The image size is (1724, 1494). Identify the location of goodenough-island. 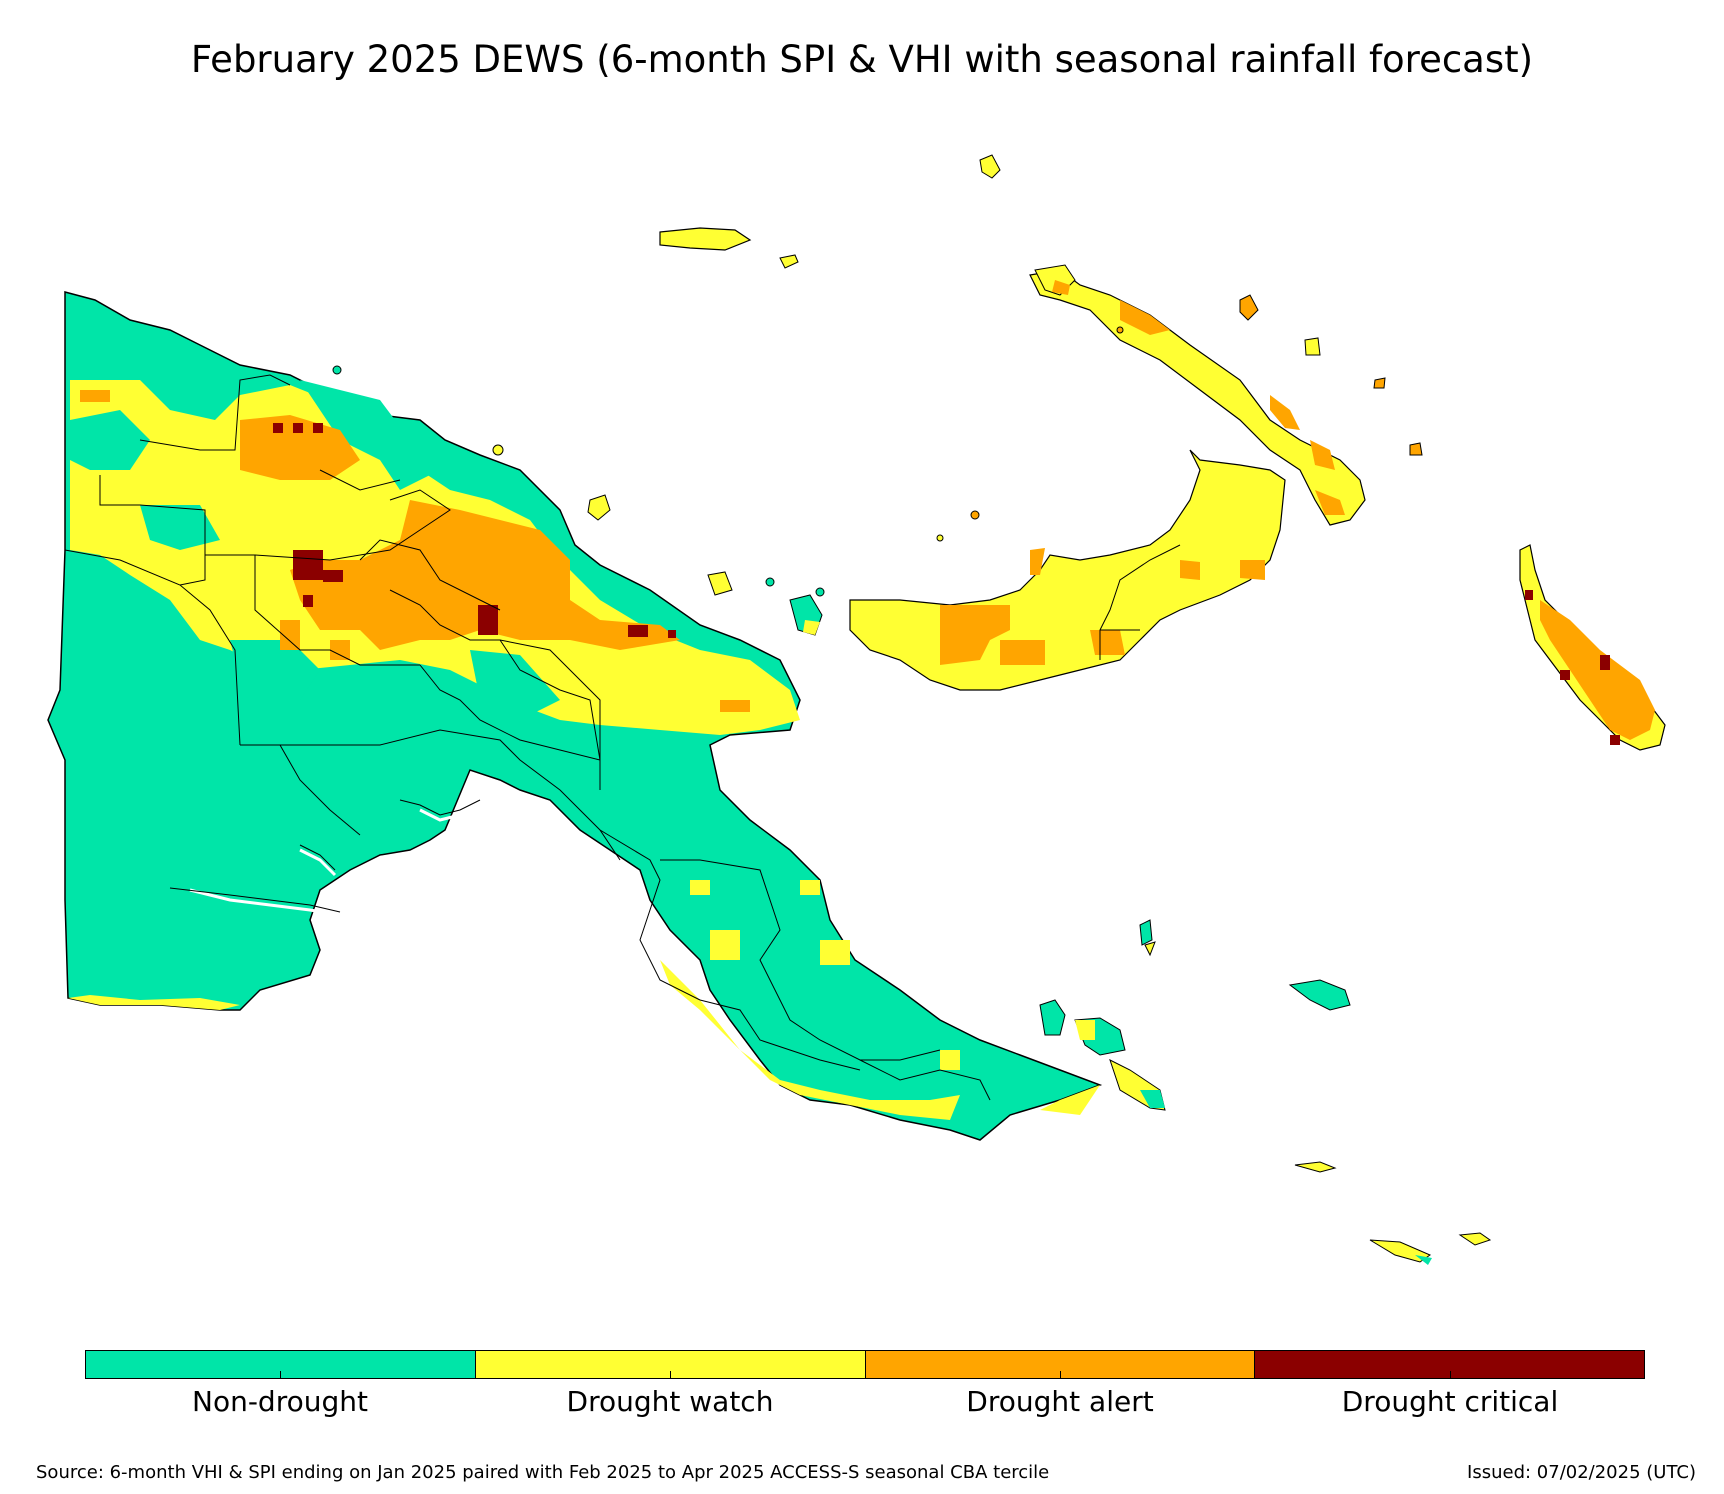
(1052, 1017).